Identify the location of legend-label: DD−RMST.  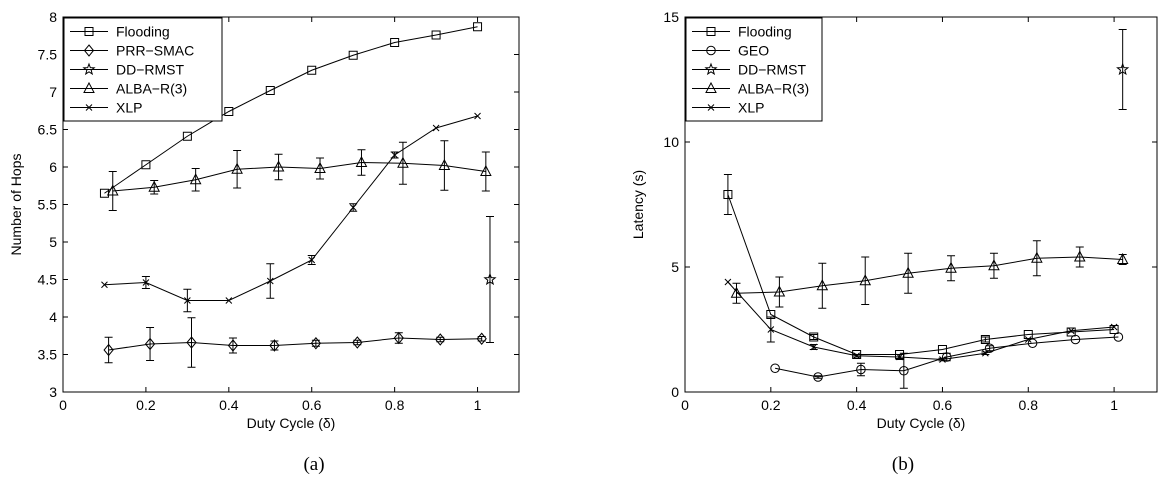
(150, 70).